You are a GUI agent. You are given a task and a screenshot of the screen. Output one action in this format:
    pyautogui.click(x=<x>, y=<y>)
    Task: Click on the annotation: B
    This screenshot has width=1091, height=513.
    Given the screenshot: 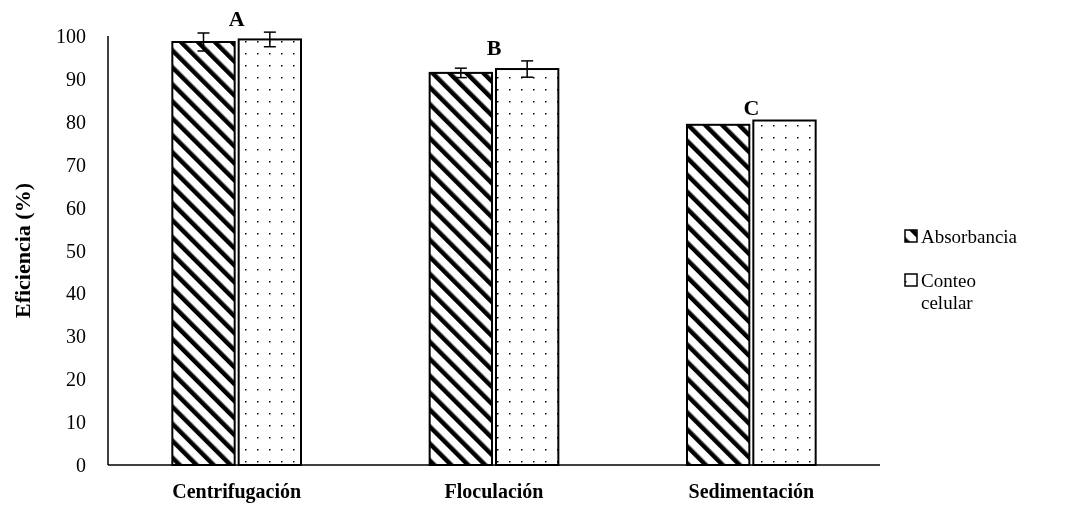 What is the action you would take?
    pyautogui.click(x=494, y=47)
    